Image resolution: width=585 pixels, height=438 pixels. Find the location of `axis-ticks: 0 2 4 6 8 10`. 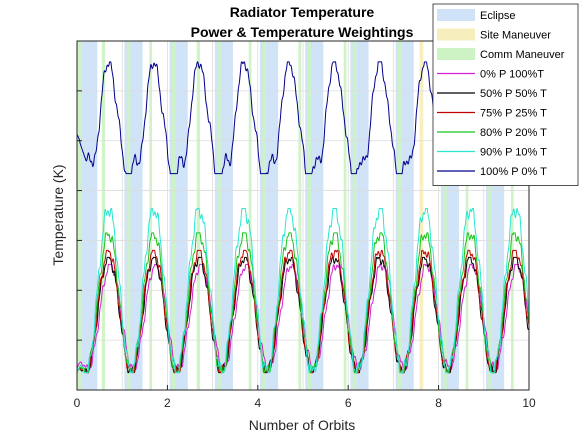

axis-ticks: 0 2 4 6 8 10 is located at coordinates (305, 397).